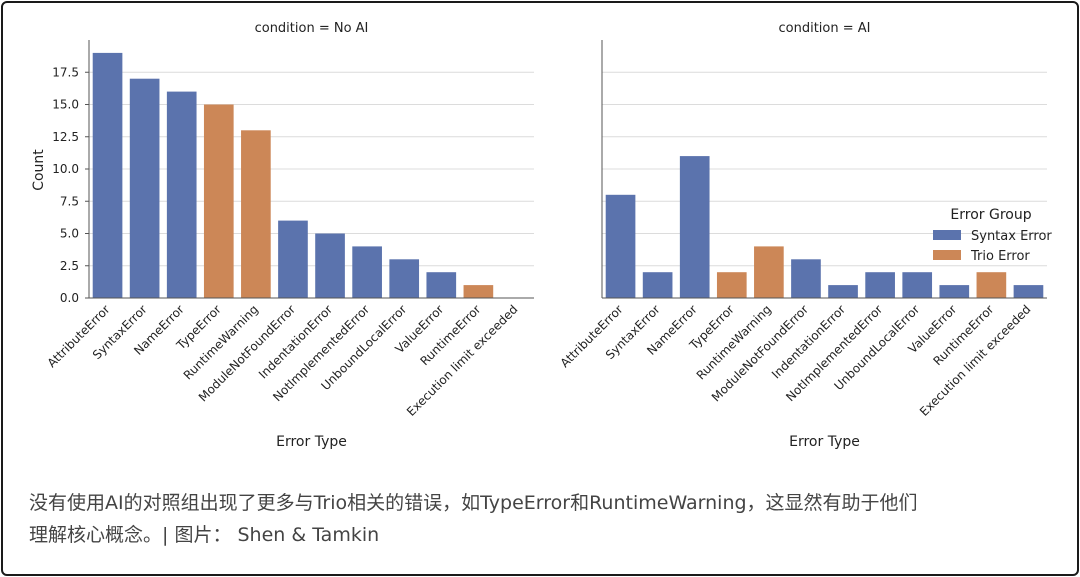 The height and width of the screenshot is (577, 1080). Describe the element at coordinates (69, 266) in the screenshot. I see `y-tick-label: 2.5` at that location.